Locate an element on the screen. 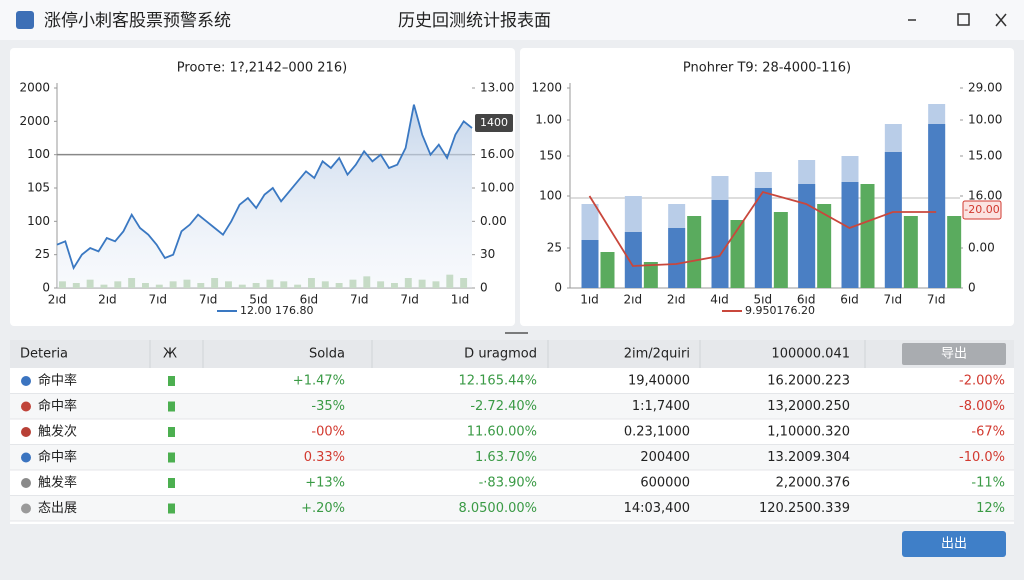 The image size is (1024, 580). cell: -00% is located at coordinates (328, 432).